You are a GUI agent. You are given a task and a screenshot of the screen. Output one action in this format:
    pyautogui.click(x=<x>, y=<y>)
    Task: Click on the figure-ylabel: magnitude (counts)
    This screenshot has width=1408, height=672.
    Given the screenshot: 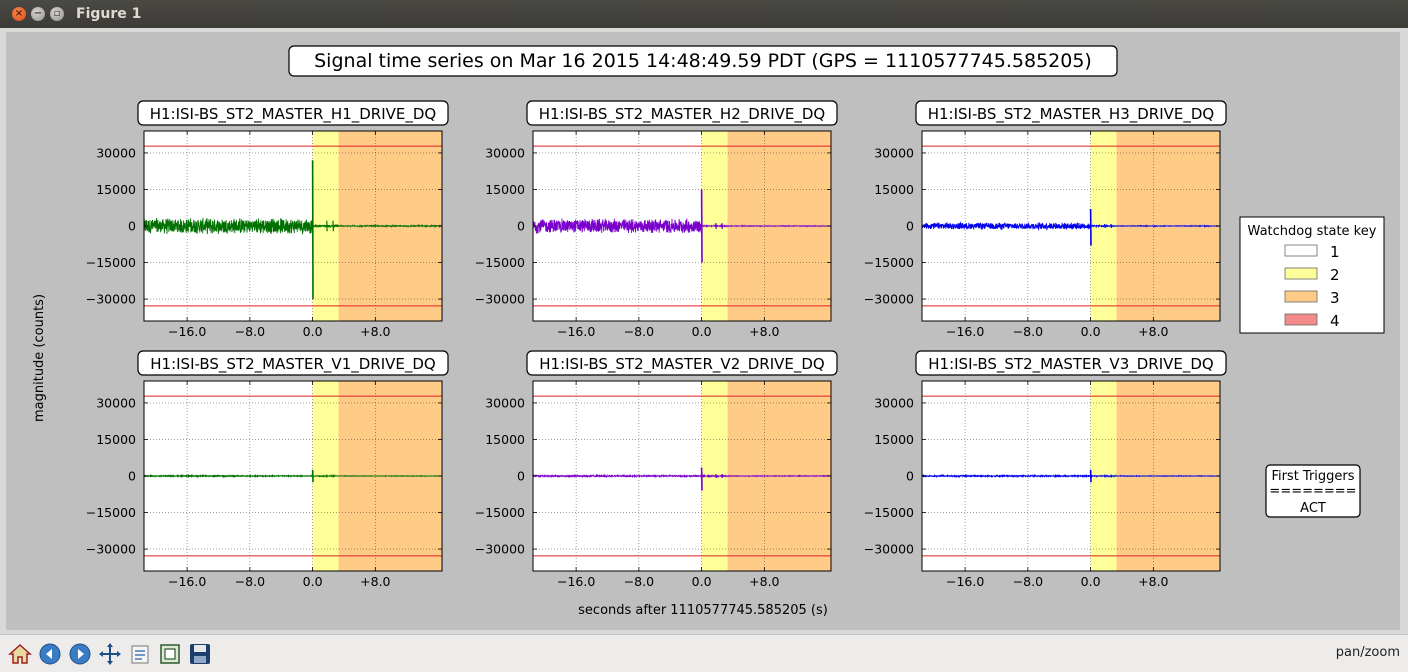 What is the action you would take?
    pyautogui.click(x=39, y=358)
    